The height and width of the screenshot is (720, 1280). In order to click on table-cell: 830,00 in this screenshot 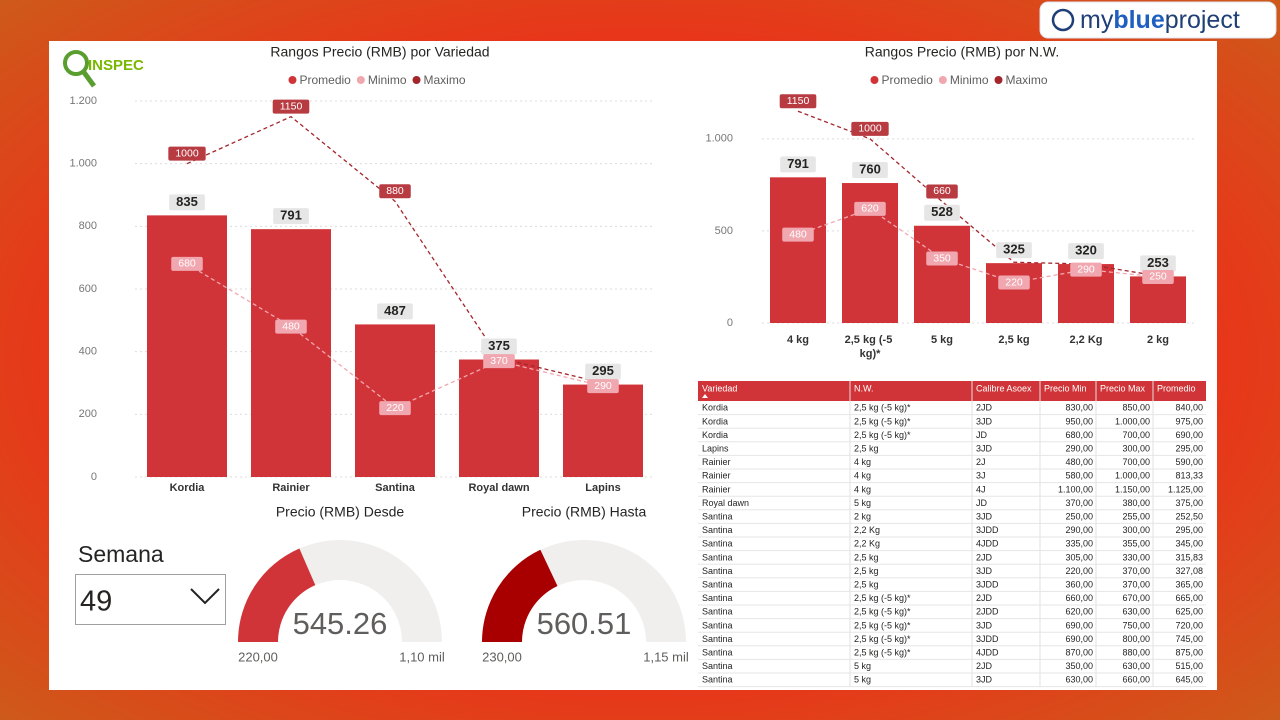, I will do `click(1079, 408)`.